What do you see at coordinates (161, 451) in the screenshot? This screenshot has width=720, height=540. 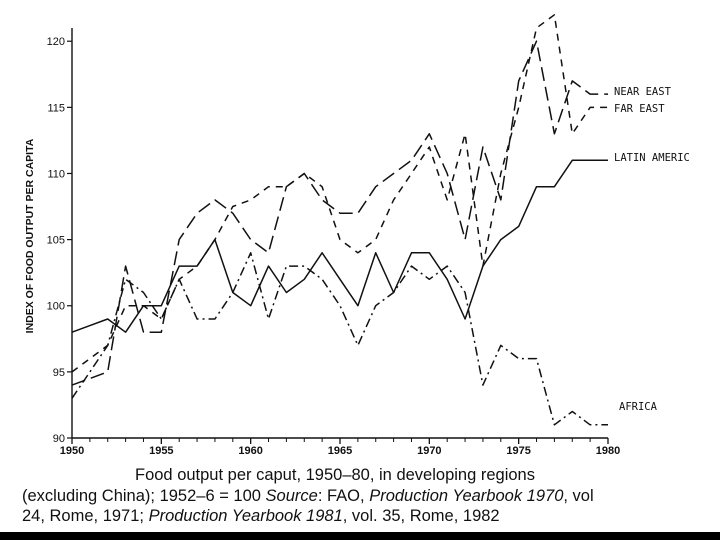 I see `x-tick-label: 1955` at bounding box center [161, 451].